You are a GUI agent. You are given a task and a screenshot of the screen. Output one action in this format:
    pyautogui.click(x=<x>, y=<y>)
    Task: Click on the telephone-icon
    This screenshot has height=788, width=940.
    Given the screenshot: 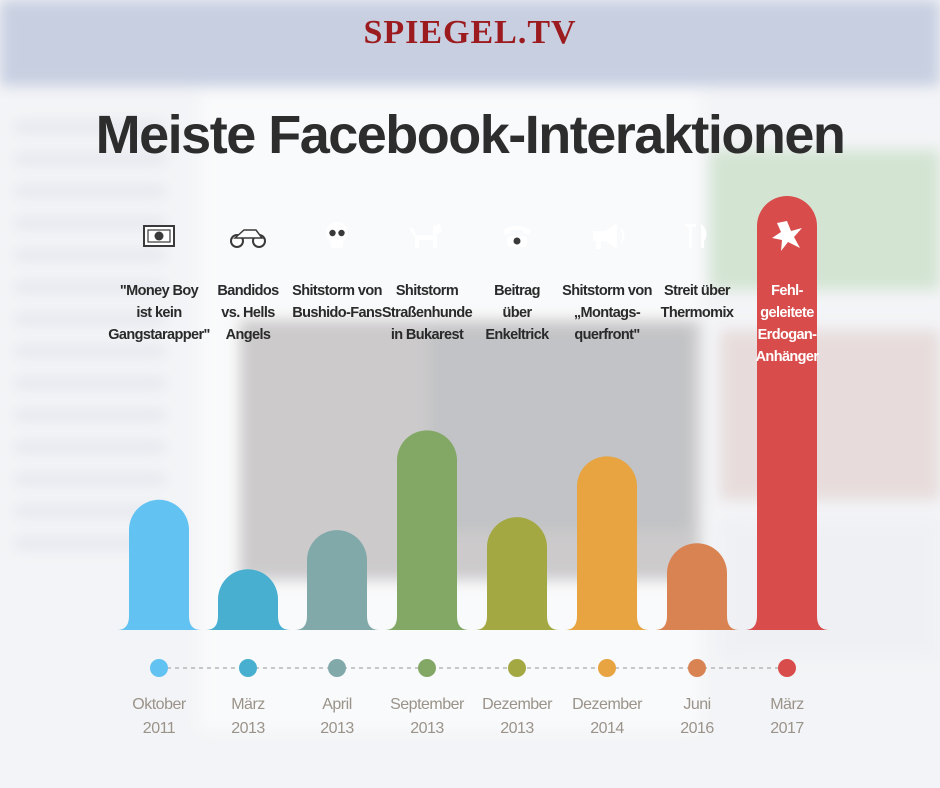 What is the action you would take?
    pyautogui.click(x=517, y=236)
    